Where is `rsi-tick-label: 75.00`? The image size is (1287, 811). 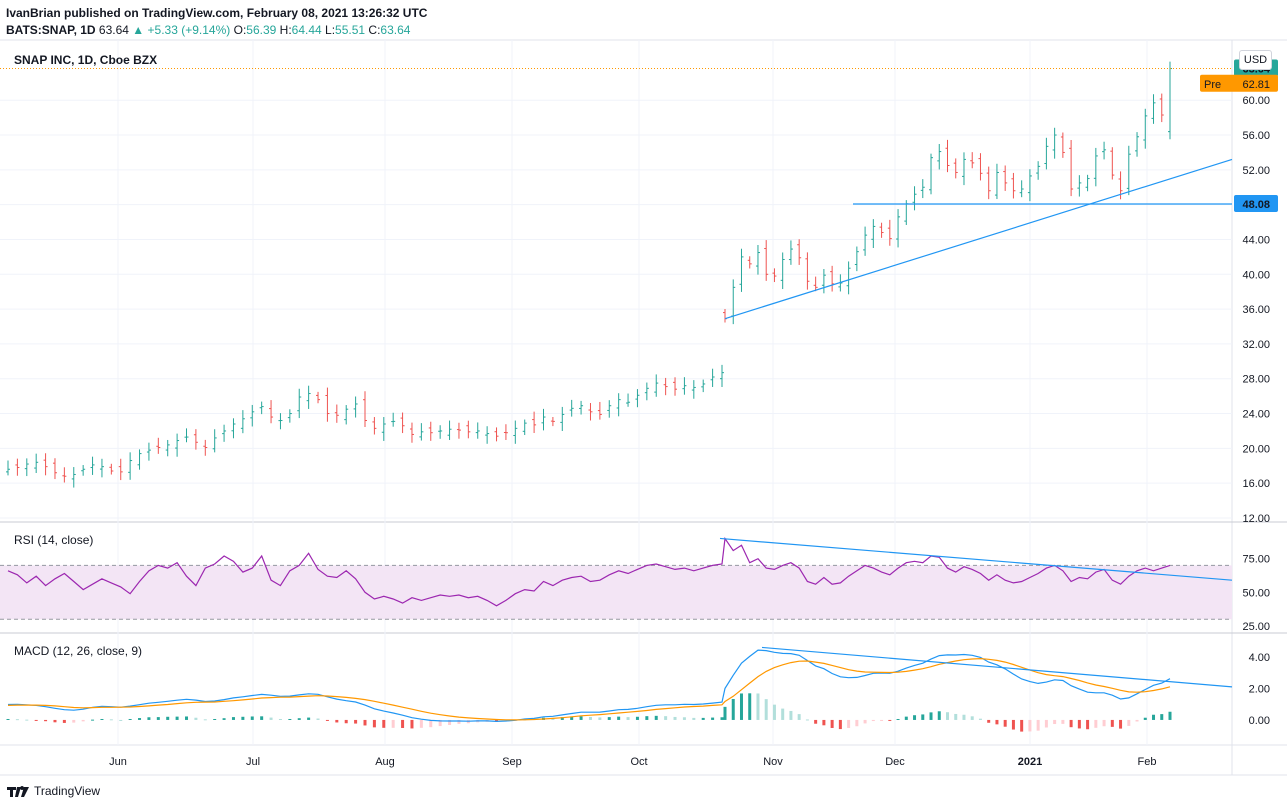
rsi-tick-label: 75.00 is located at coordinates (1256, 560).